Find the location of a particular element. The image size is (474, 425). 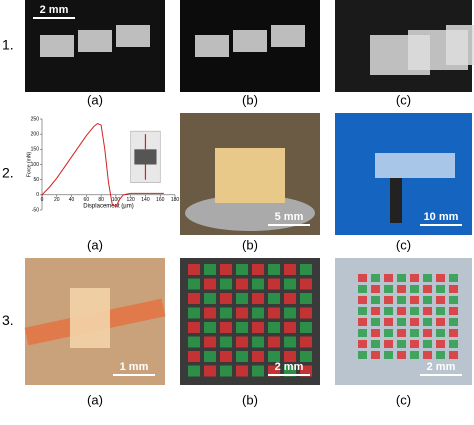

y-tick-label: 200 is located at coordinates (35, 134).